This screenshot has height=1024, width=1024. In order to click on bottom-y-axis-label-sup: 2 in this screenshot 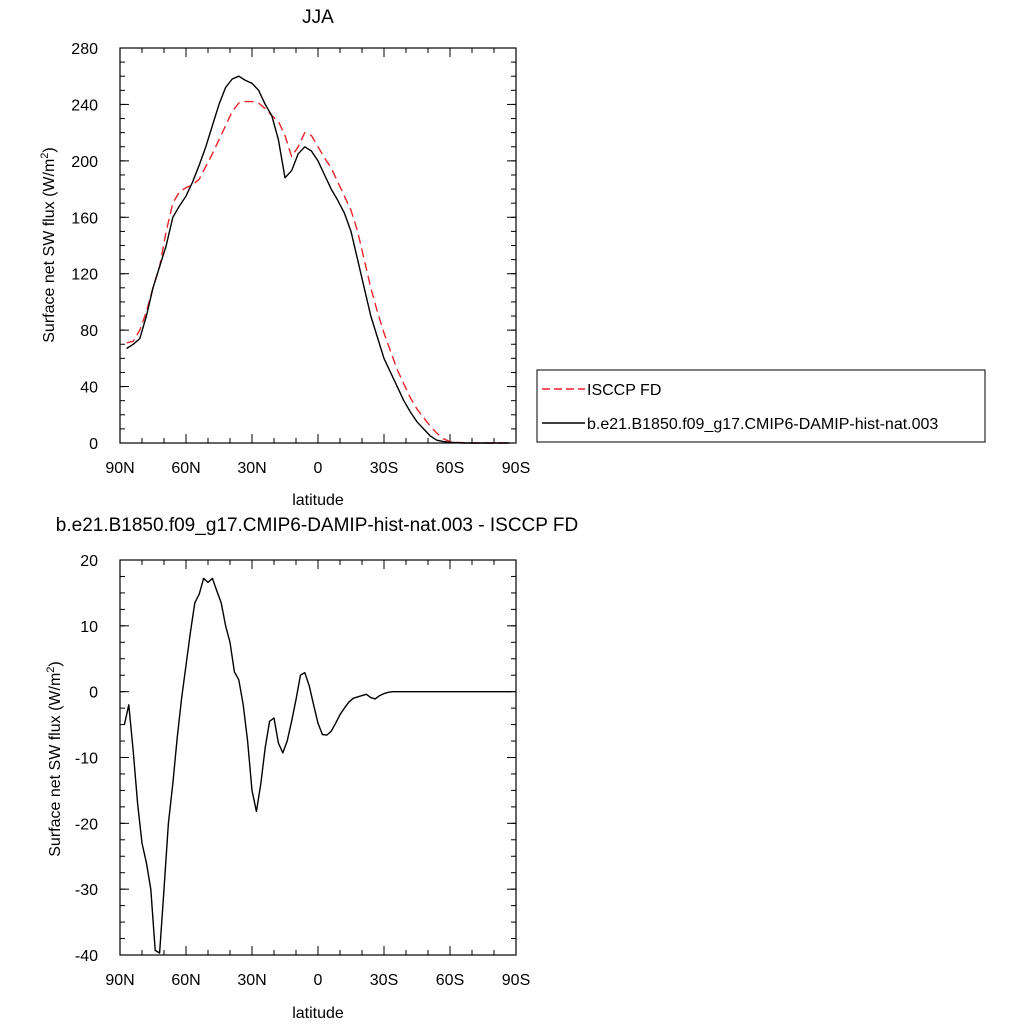, I will do `click(51, 670)`.